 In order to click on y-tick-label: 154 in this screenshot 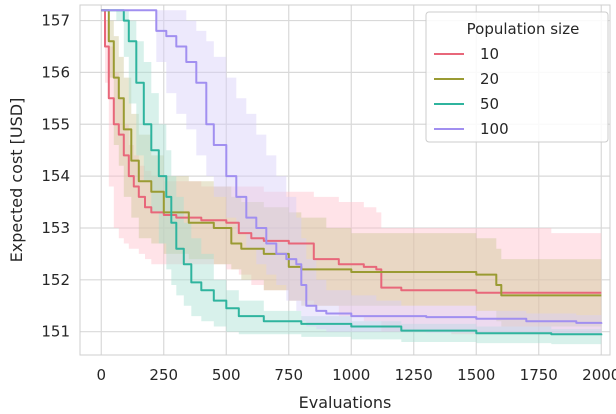, I will do `click(55, 176)`.